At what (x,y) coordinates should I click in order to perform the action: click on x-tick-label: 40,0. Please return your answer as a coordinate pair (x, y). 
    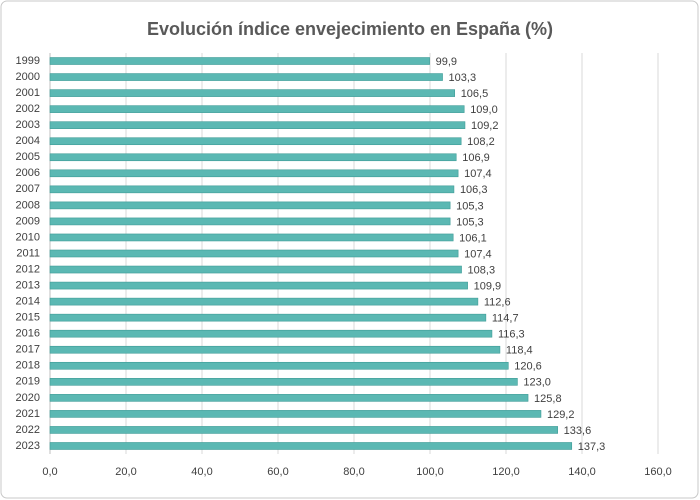
    Looking at the image, I should click on (201, 472).